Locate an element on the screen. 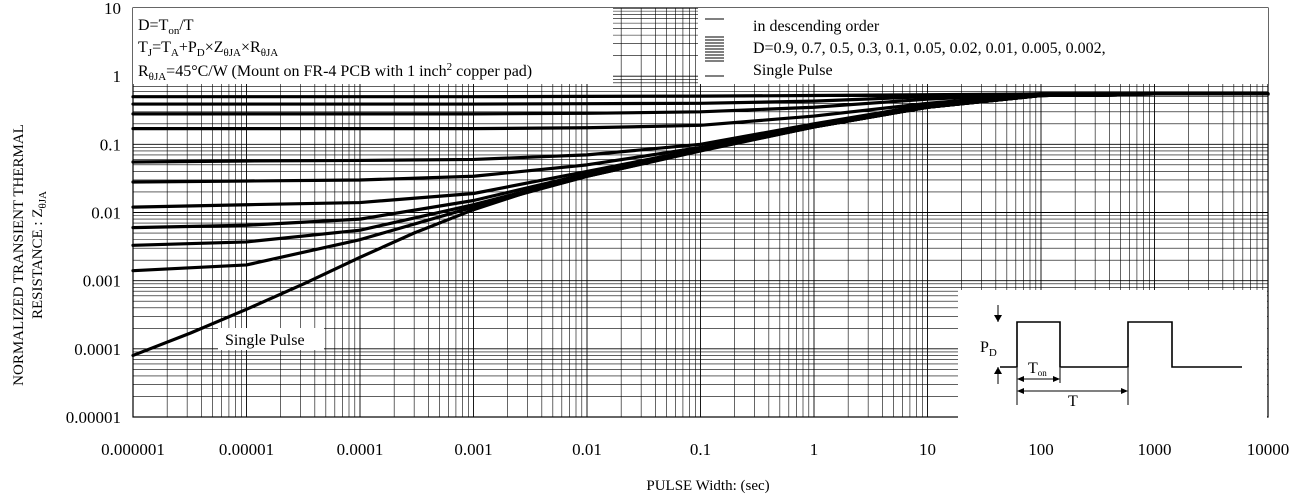 Image resolution: width=1307 pixels, height=495 pixels. x-tick-label: 0.1 is located at coordinates (700, 449).